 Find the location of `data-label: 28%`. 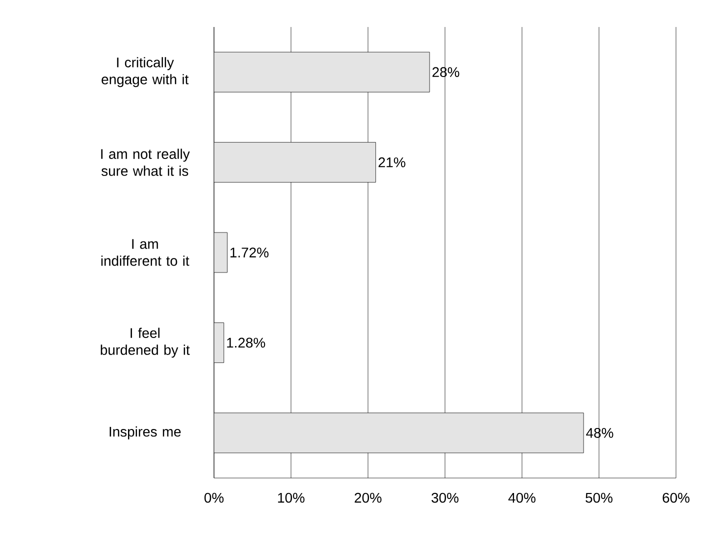

data-label: 28% is located at coordinates (446, 72).